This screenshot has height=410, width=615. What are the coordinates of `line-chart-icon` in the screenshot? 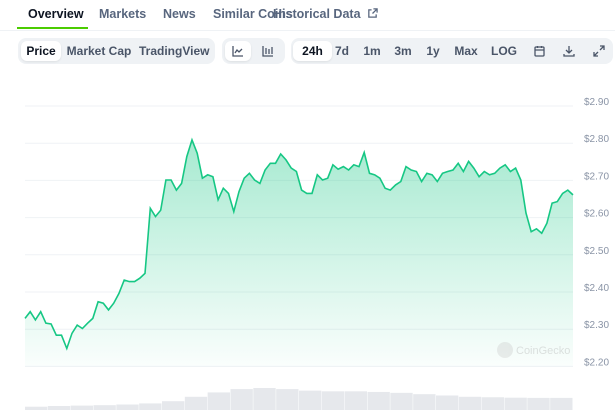 It's located at (237, 51).